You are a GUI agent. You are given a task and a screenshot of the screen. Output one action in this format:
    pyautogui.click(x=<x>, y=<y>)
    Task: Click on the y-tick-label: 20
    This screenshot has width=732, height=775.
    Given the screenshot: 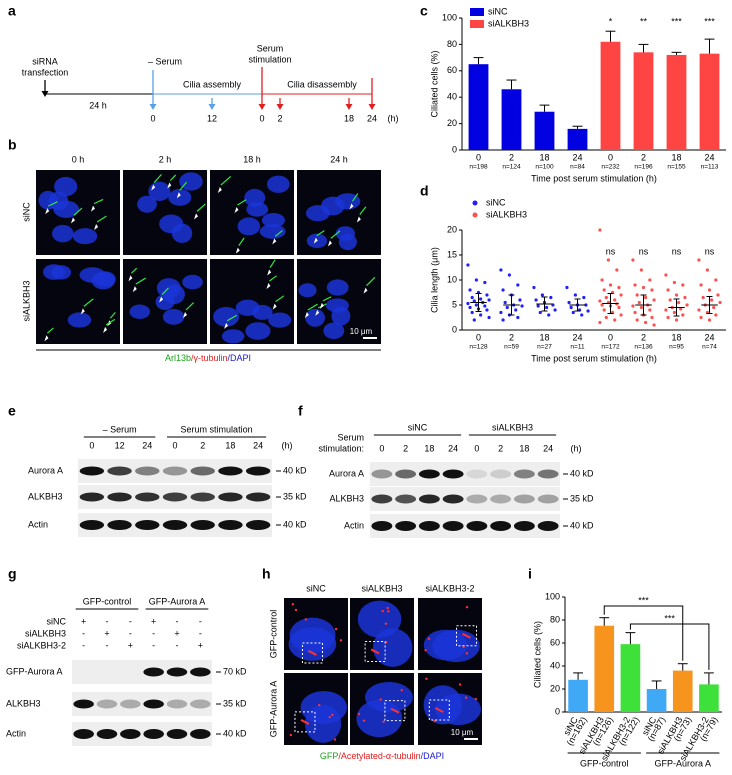 What is the action you would take?
    pyautogui.click(x=452, y=229)
    